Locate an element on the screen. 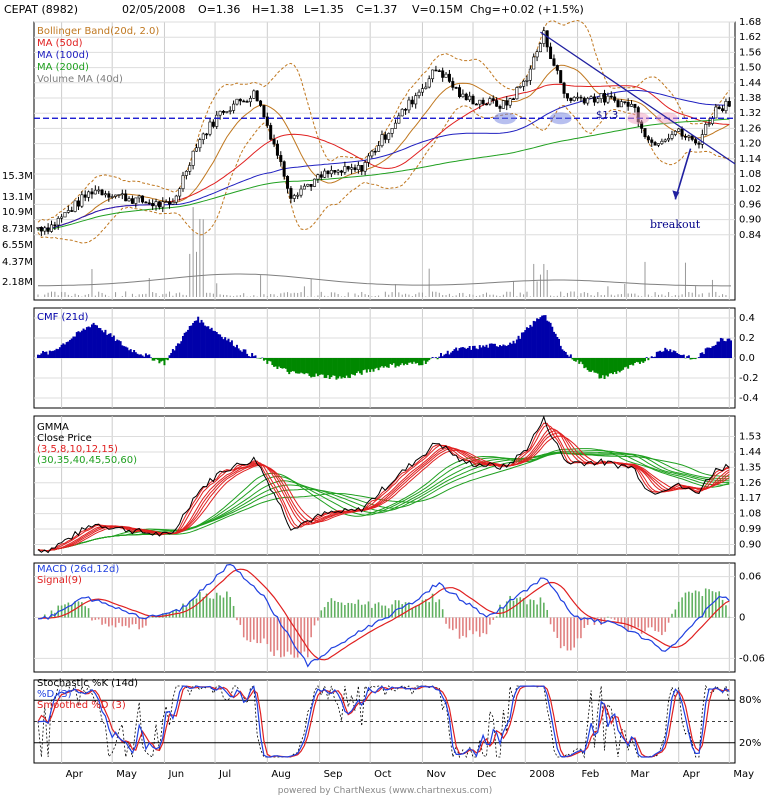 This screenshot has width=770, height=800. gmma-y-tick: 1.08 is located at coordinates (750, 514).